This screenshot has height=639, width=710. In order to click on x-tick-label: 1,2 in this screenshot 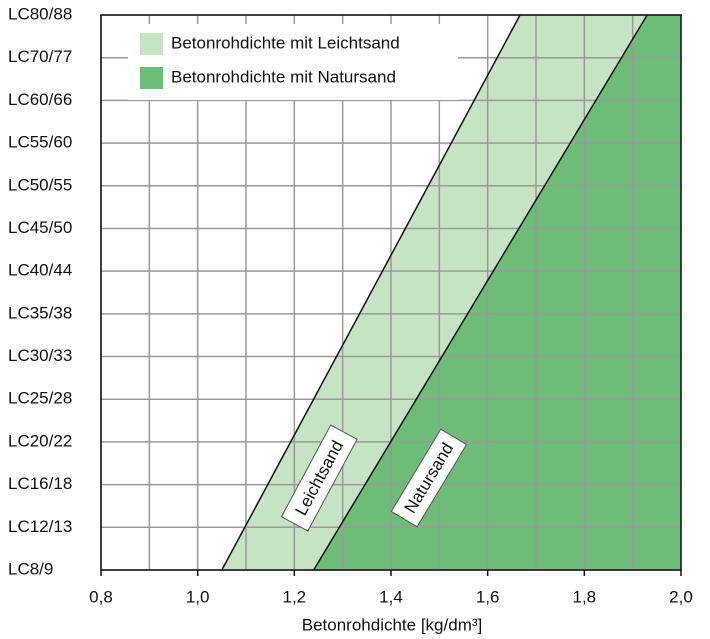, I will do `click(295, 596)`.